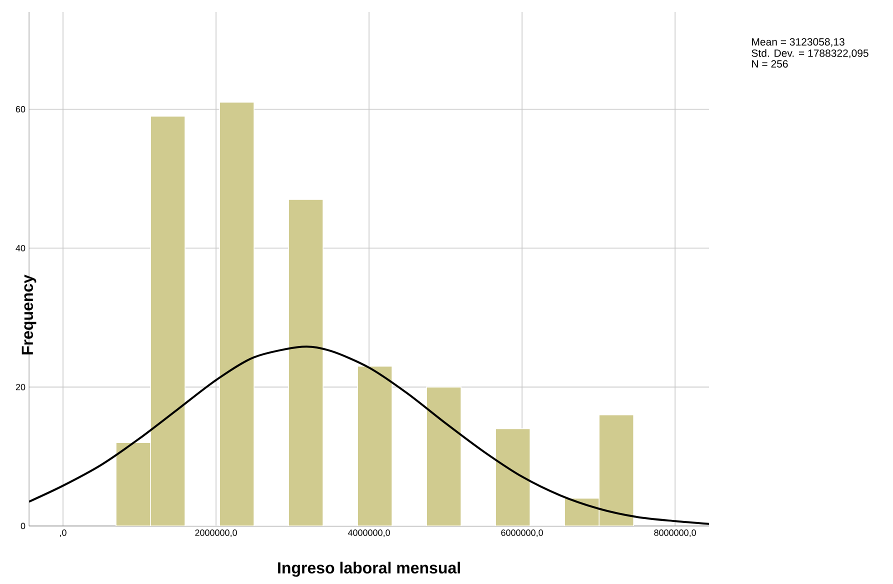 Image resolution: width=893 pixels, height=584 pixels. I want to click on x-tick-label: 4000000,0, so click(369, 533).